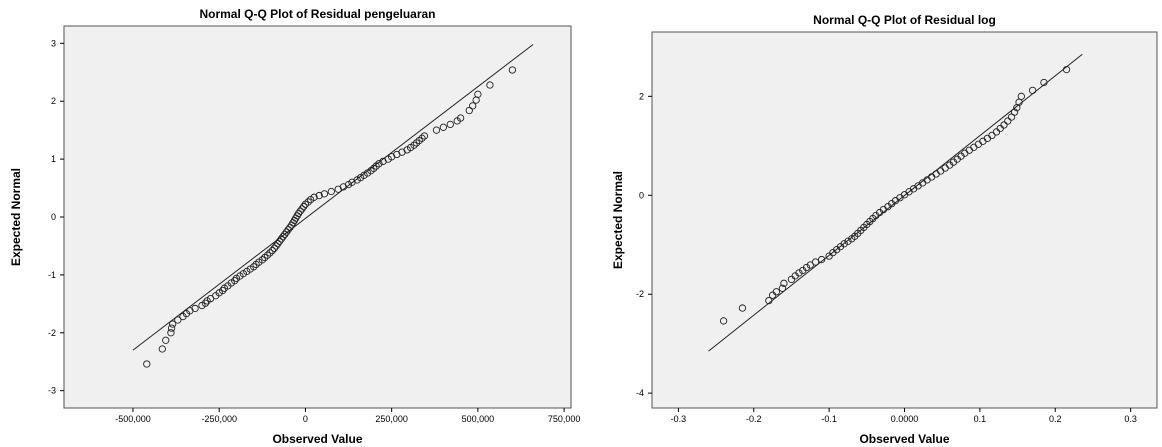 The image size is (1162, 447). I want to click on x-tick-label: 250,000, so click(391, 419).